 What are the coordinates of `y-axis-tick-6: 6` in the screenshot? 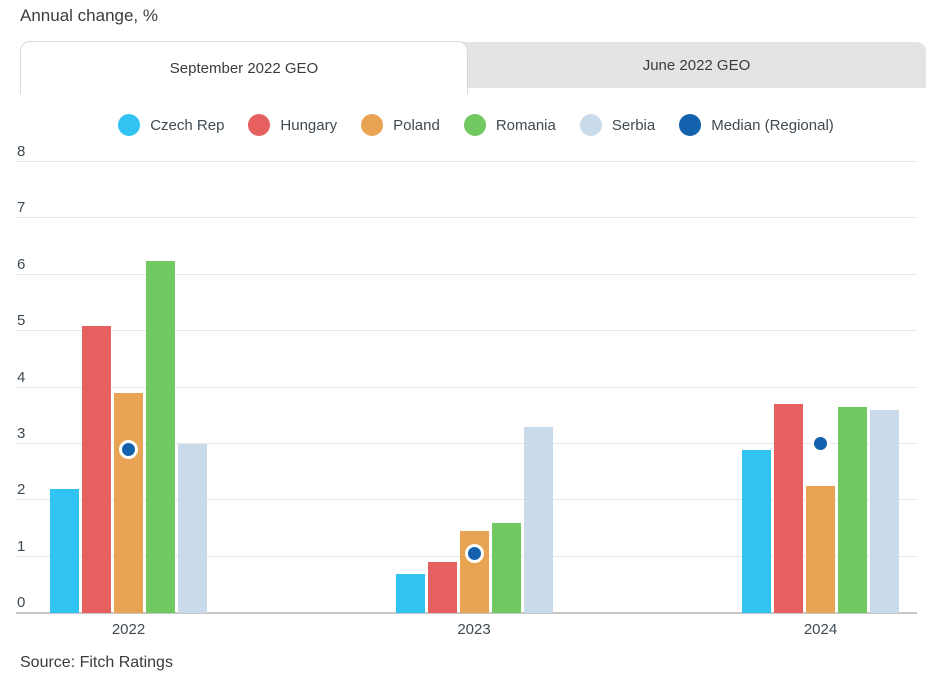 It's located at (21, 264).